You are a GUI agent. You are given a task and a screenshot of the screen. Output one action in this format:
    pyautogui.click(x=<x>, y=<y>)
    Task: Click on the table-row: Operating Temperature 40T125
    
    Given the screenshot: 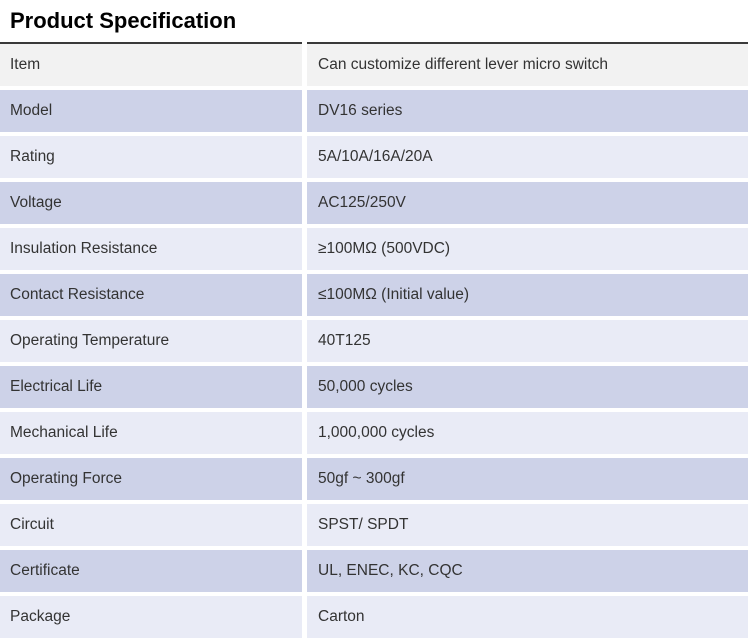 What is the action you would take?
    pyautogui.click(x=374, y=341)
    